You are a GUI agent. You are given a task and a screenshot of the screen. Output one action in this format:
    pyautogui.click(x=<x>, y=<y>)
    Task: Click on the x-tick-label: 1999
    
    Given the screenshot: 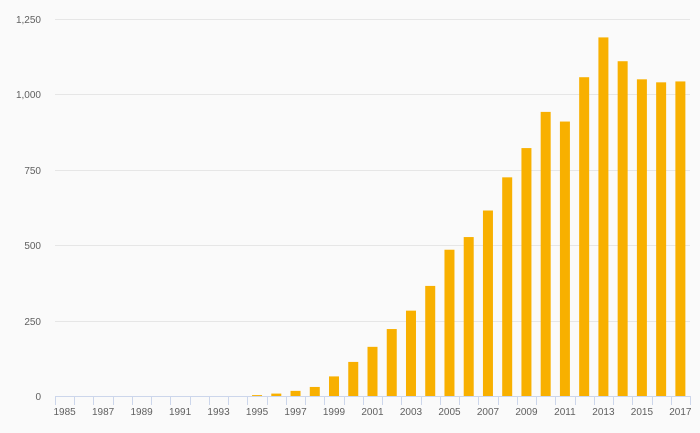 What is the action you would take?
    pyautogui.click(x=334, y=412)
    